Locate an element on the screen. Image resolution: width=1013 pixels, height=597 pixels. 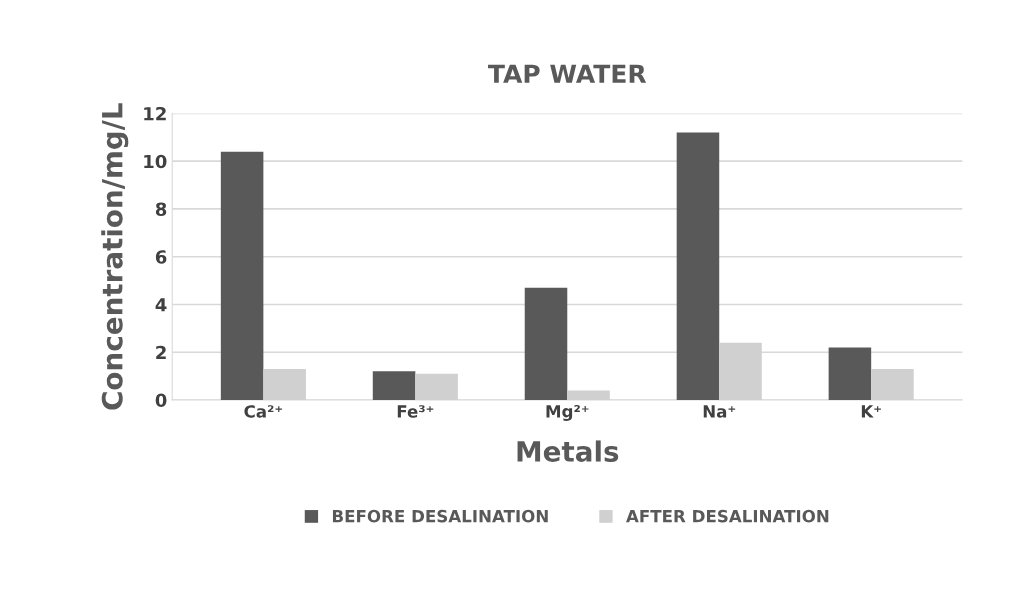
y-tick-label: 4 is located at coordinates (161, 305).